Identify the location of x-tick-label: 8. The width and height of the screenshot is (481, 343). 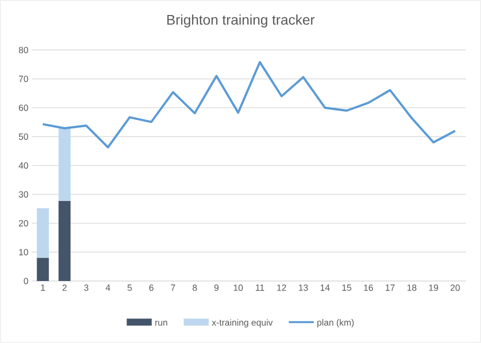
(194, 287).